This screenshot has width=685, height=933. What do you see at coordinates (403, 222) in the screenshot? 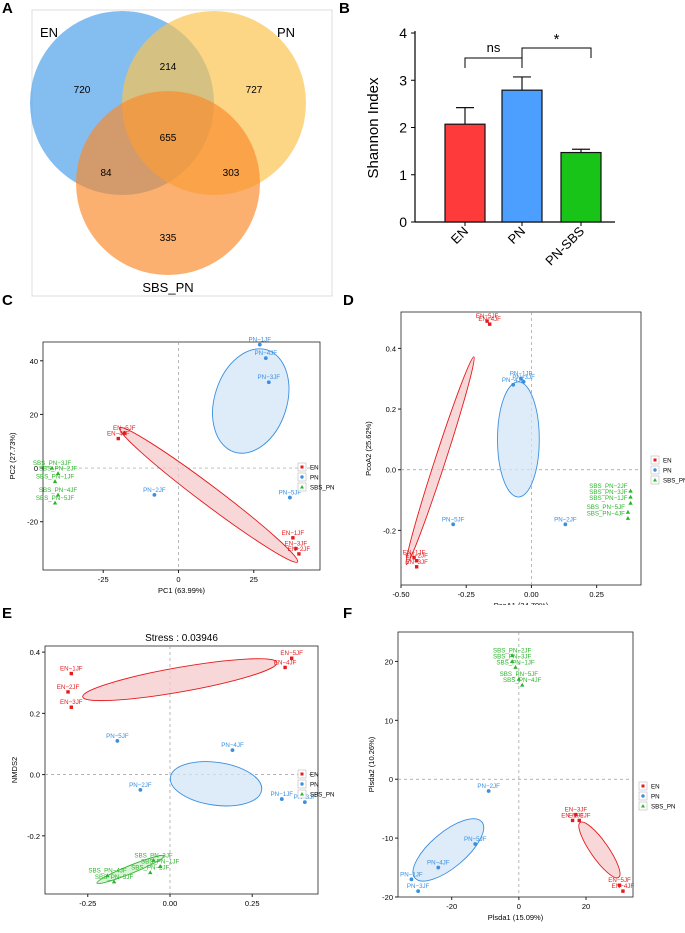
I see `y-tick-label: 0` at bounding box center [403, 222].